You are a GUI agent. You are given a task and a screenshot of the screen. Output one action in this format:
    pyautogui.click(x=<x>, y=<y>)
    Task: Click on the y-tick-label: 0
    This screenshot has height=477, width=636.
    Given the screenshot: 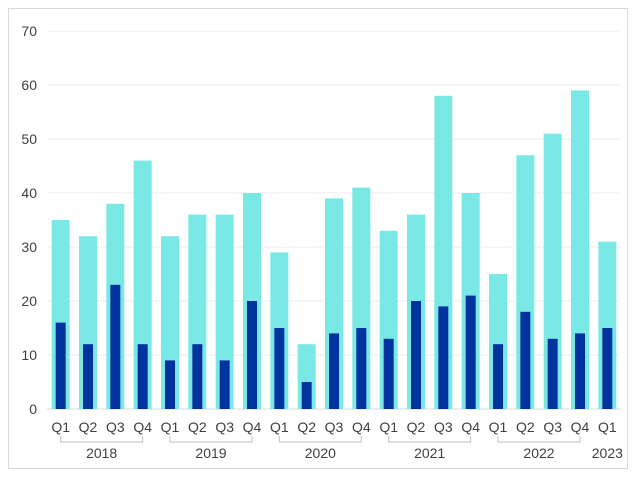 What is the action you would take?
    pyautogui.click(x=33, y=409)
    